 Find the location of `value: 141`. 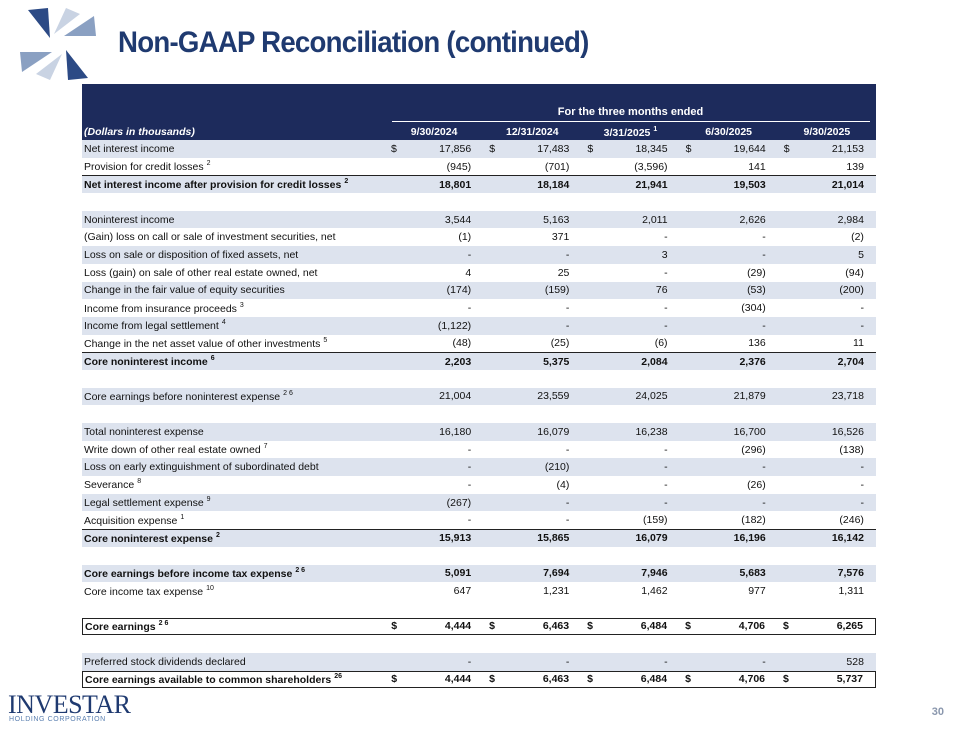

value: 141 is located at coordinates (757, 166).